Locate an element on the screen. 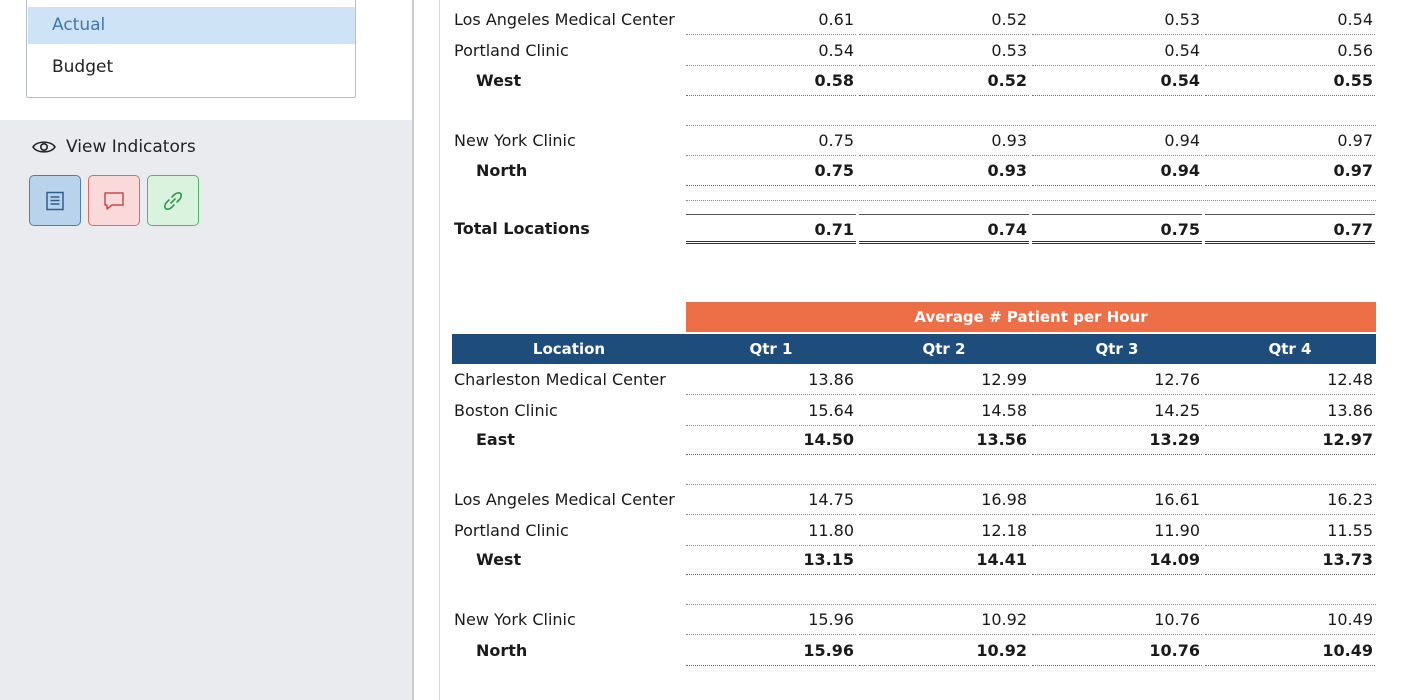 The image size is (1420, 700). qtr1-cell: 14.50 is located at coordinates (771, 440).